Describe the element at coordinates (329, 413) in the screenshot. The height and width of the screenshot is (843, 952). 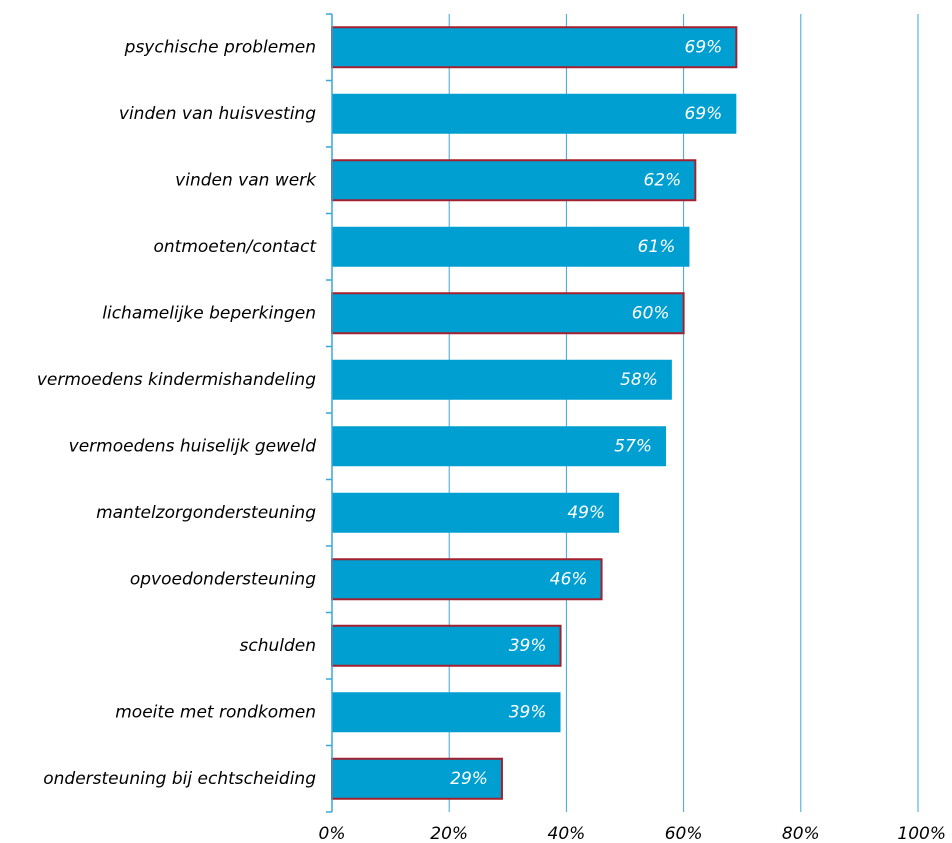
I see `y-axis` at that location.